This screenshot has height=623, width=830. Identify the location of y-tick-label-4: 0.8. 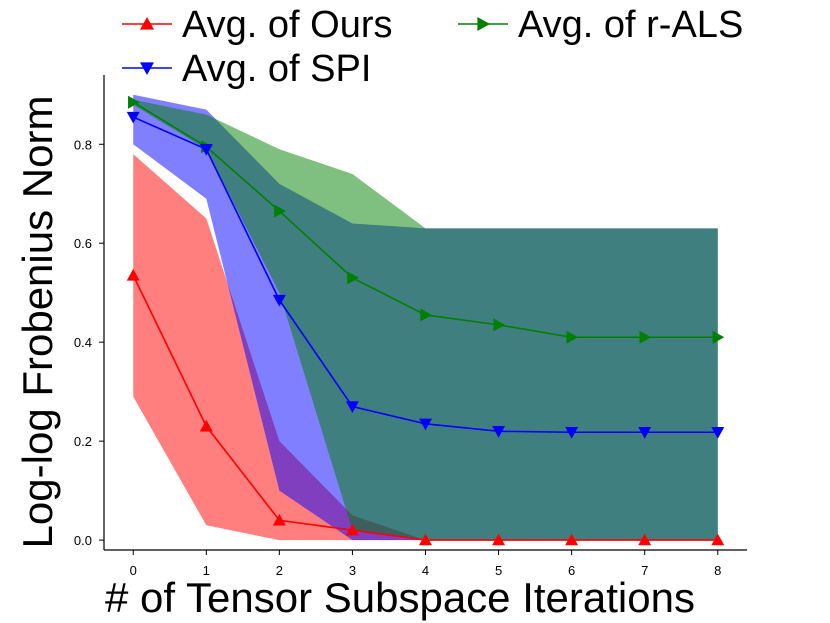
(83, 144).